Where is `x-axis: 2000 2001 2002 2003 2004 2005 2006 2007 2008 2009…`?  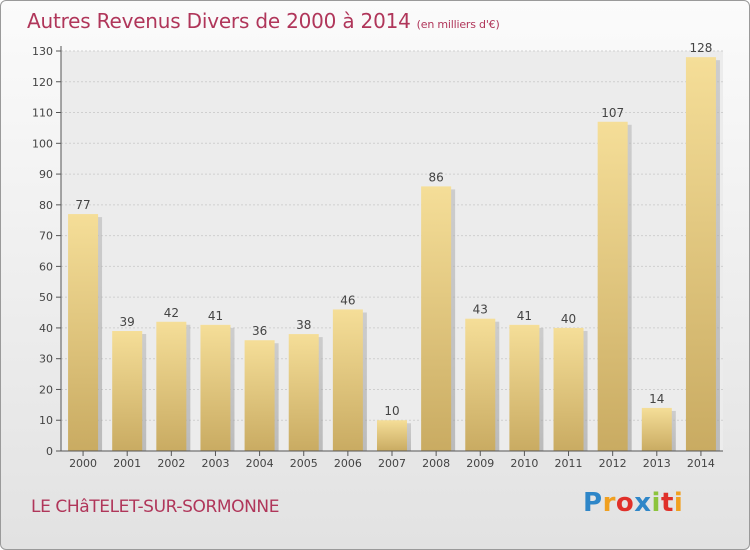 x-axis: 2000 2001 2002 2003 2004 2005 2006 2007 2008 2009… is located at coordinates (392, 460).